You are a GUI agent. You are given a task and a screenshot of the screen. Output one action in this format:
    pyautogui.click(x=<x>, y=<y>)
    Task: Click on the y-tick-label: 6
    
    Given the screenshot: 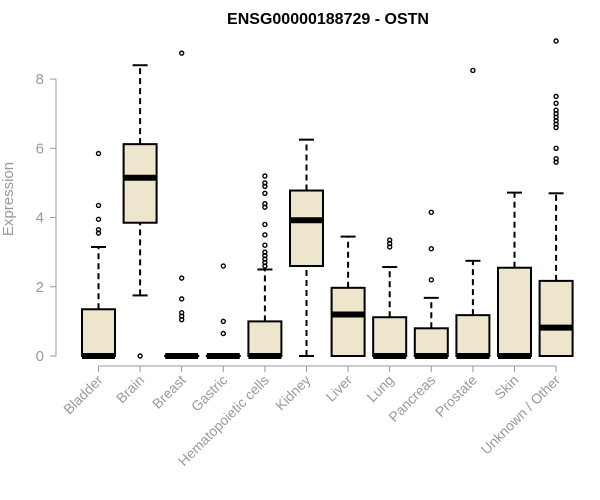 What is the action you would take?
    pyautogui.click(x=40, y=148)
    